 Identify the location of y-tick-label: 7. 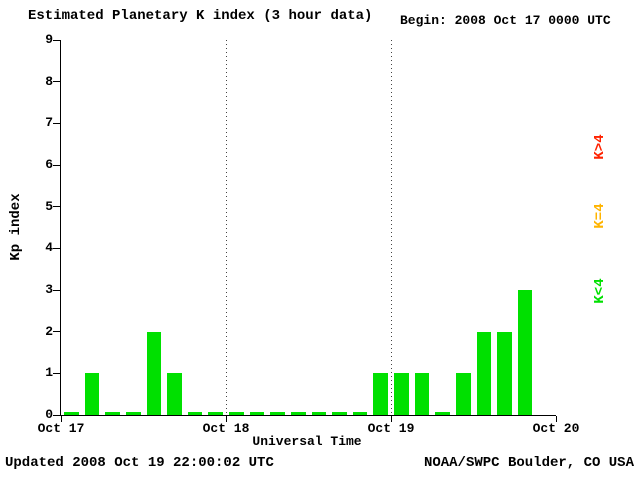
(49, 123).